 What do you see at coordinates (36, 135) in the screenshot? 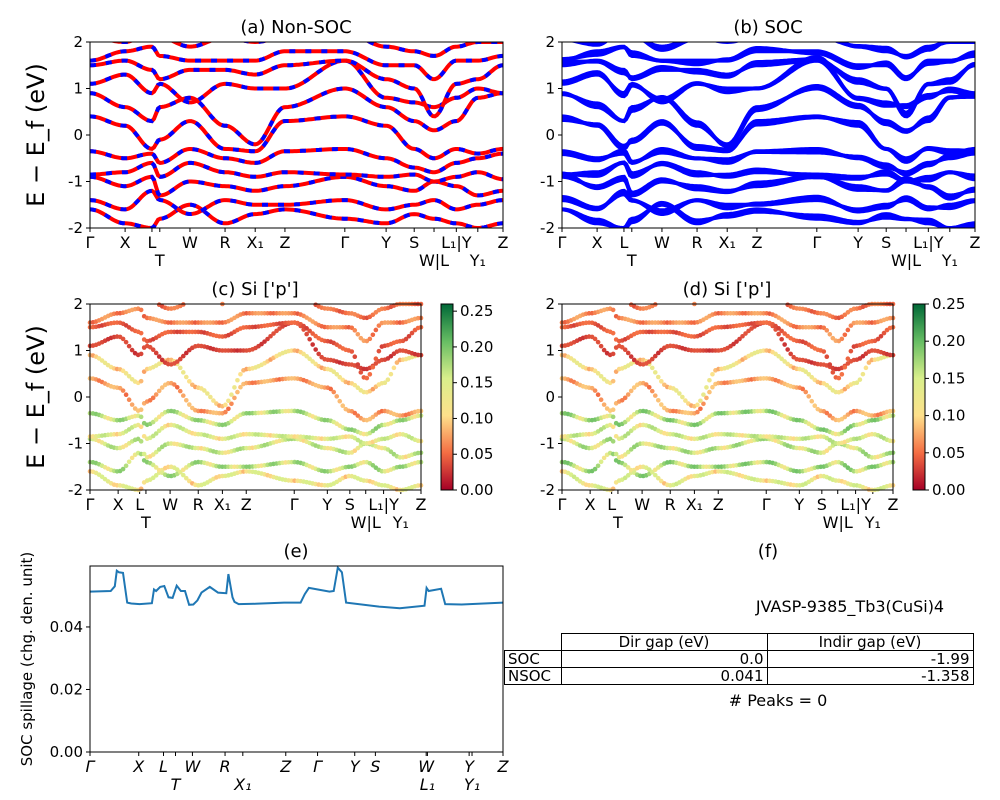
I see `panel-a-ylabel: E − E_f (eV)` at bounding box center [36, 135].